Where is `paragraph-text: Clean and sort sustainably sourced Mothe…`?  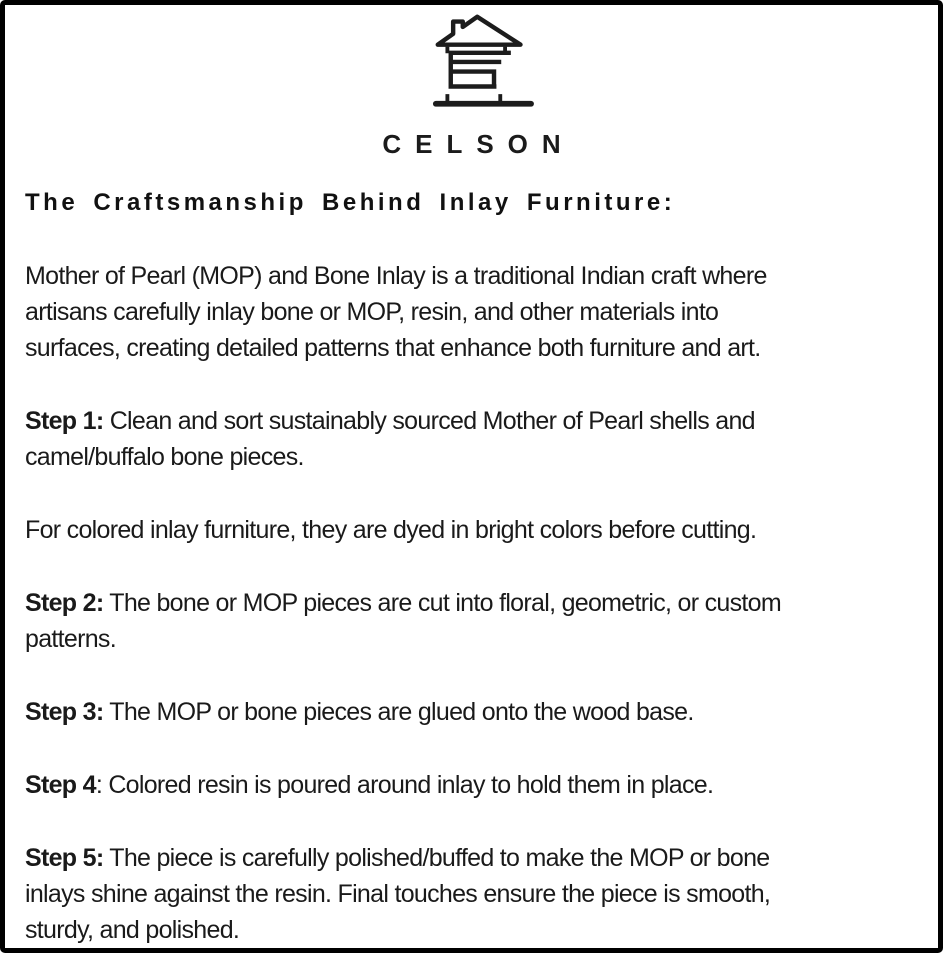 paragraph-text: Clean and sort sustainably sourced Mothe… is located at coordinates (390, 439).